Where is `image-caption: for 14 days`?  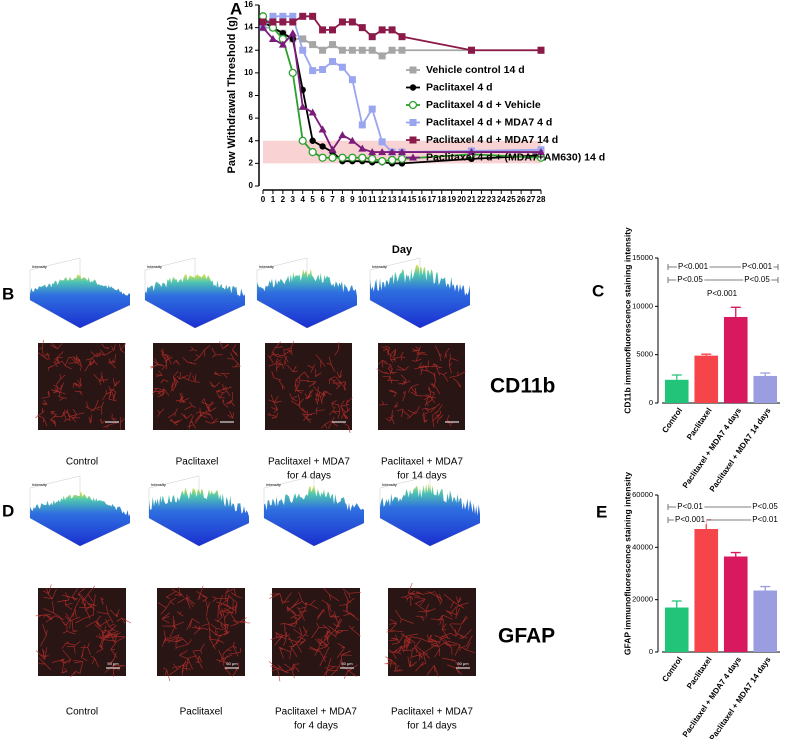 image-caption: for 14 days is located at coordinates (421, 476).